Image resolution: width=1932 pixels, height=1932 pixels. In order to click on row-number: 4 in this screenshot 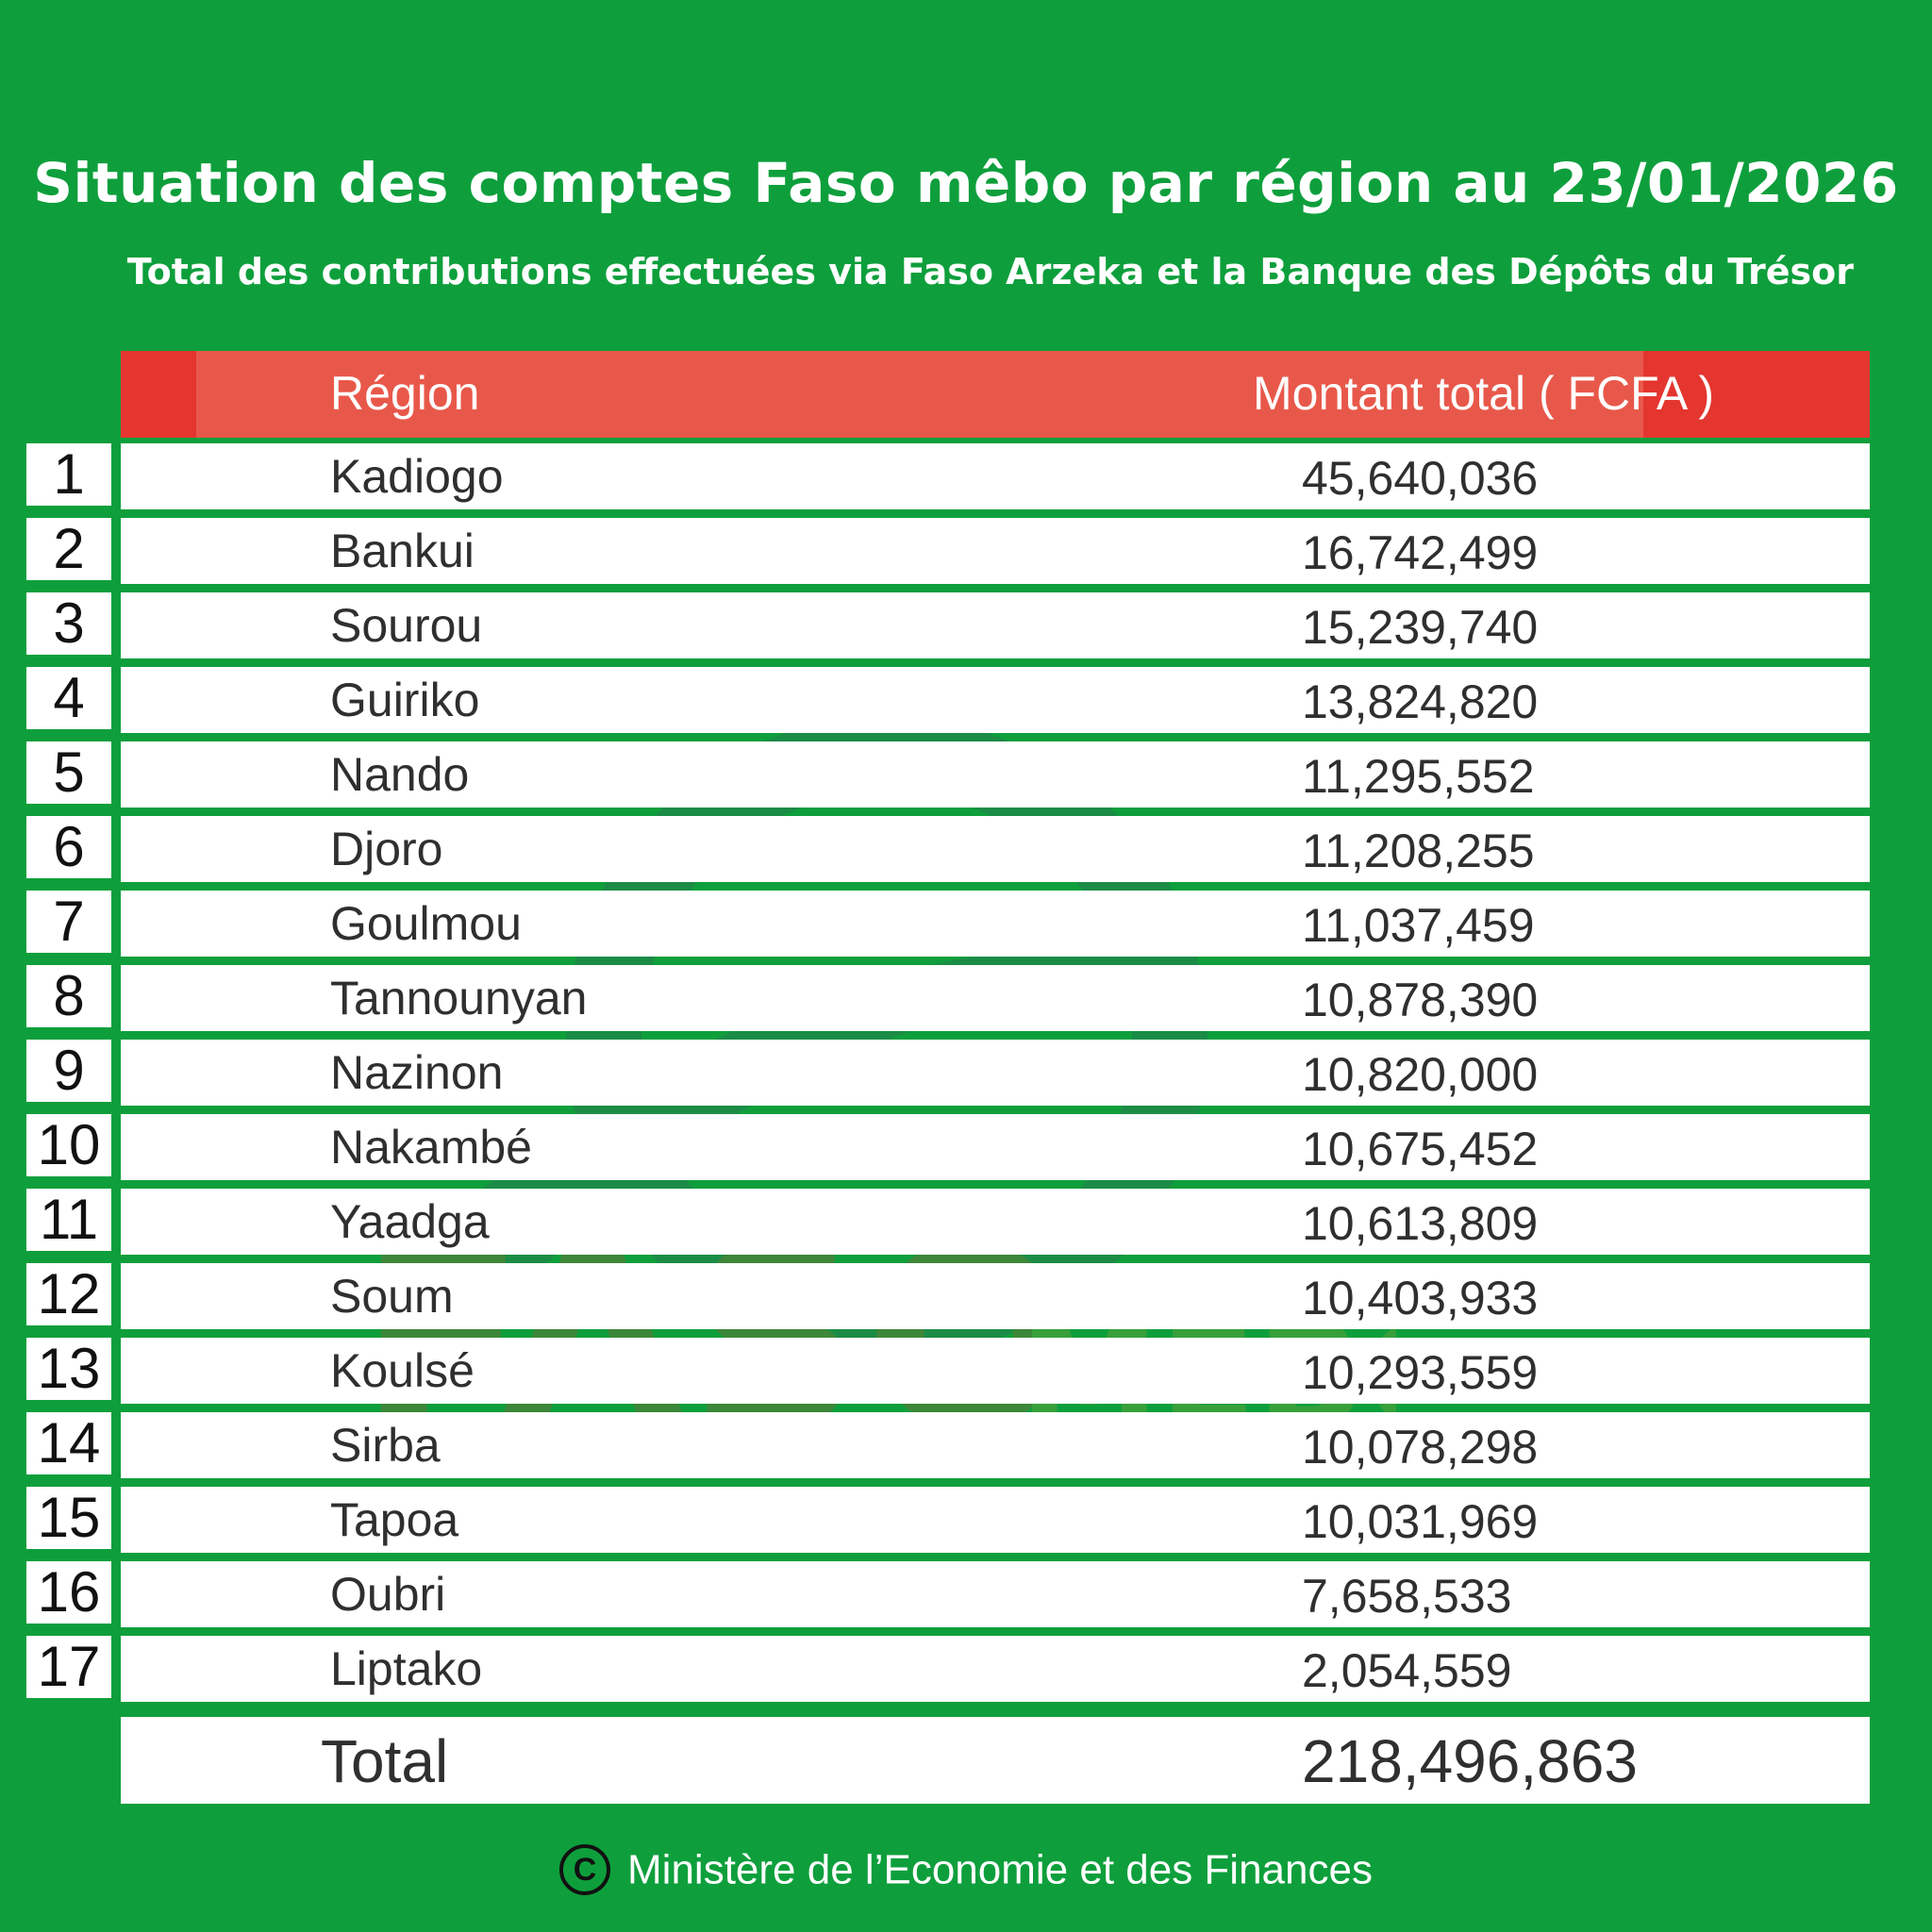, I will do `click(68, 698)`.